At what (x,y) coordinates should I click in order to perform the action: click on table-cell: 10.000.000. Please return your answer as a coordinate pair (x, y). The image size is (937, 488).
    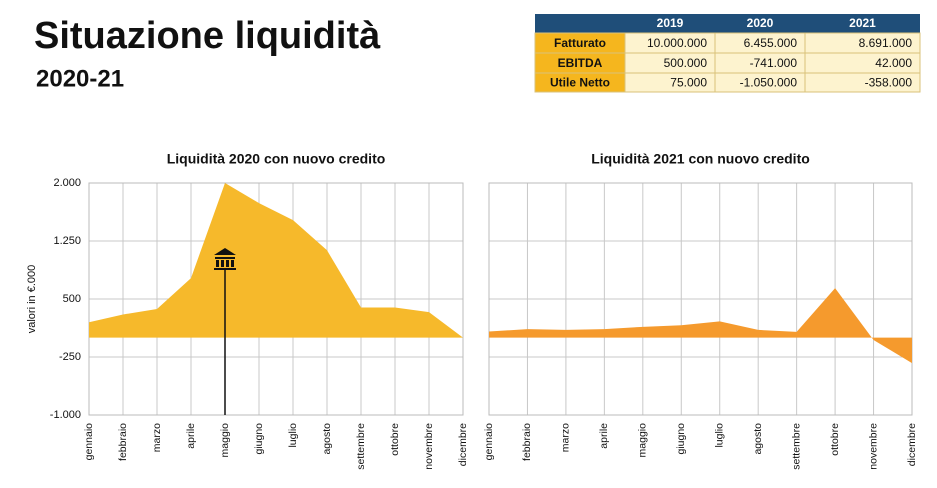
    Looking at the image, I should click on (677, 43).